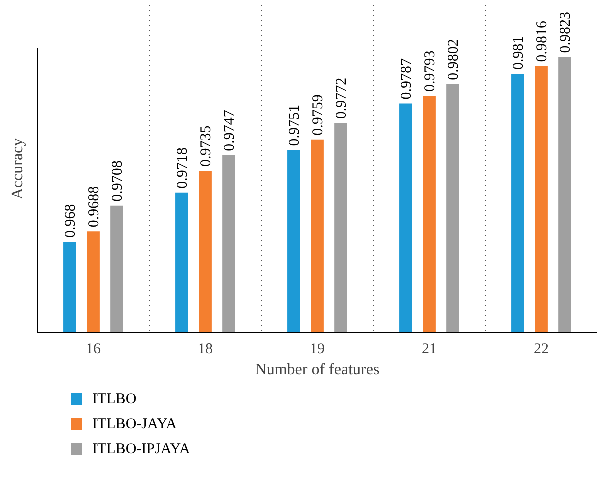  Describe the element at coordinates (429, 350) in the screenshot. I see `x-tick-label: 21` at that location.